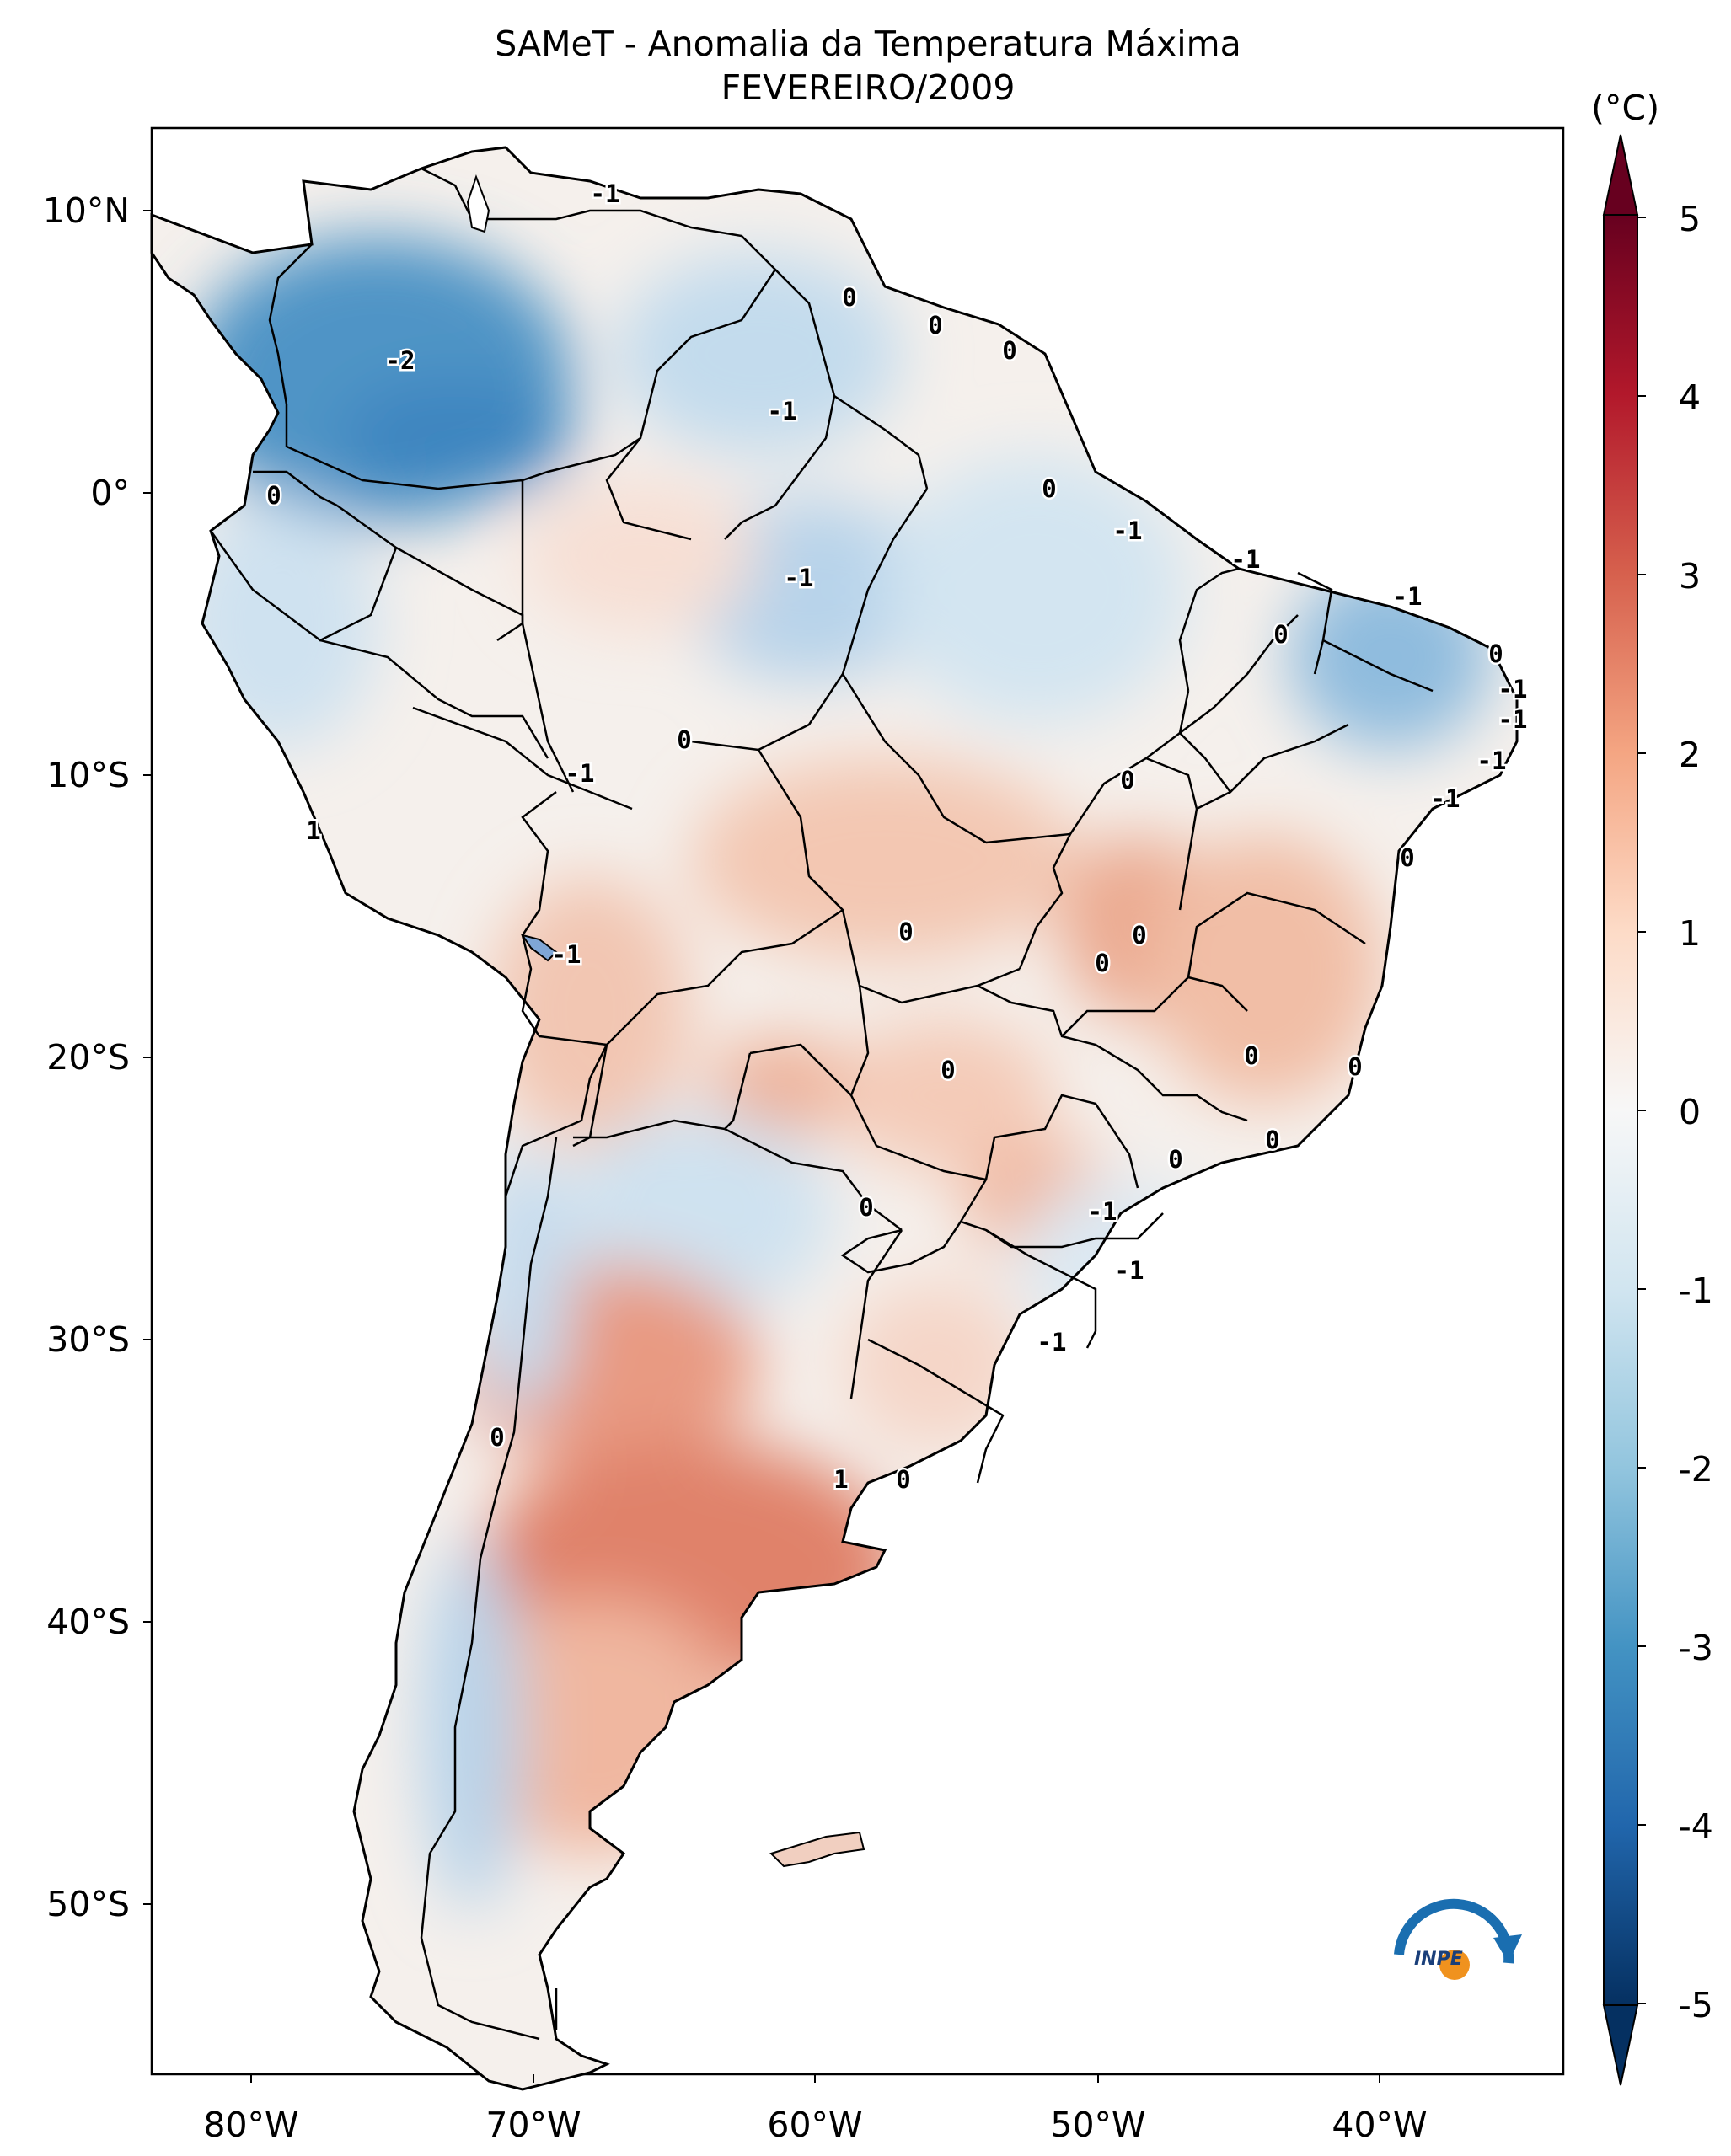 The width and height of the screenshot is (1731, 2156). What do you see at coordinates (478, 203) in the screenshot?
I see `maracaibo-lake` at bounding box center [478, 203].